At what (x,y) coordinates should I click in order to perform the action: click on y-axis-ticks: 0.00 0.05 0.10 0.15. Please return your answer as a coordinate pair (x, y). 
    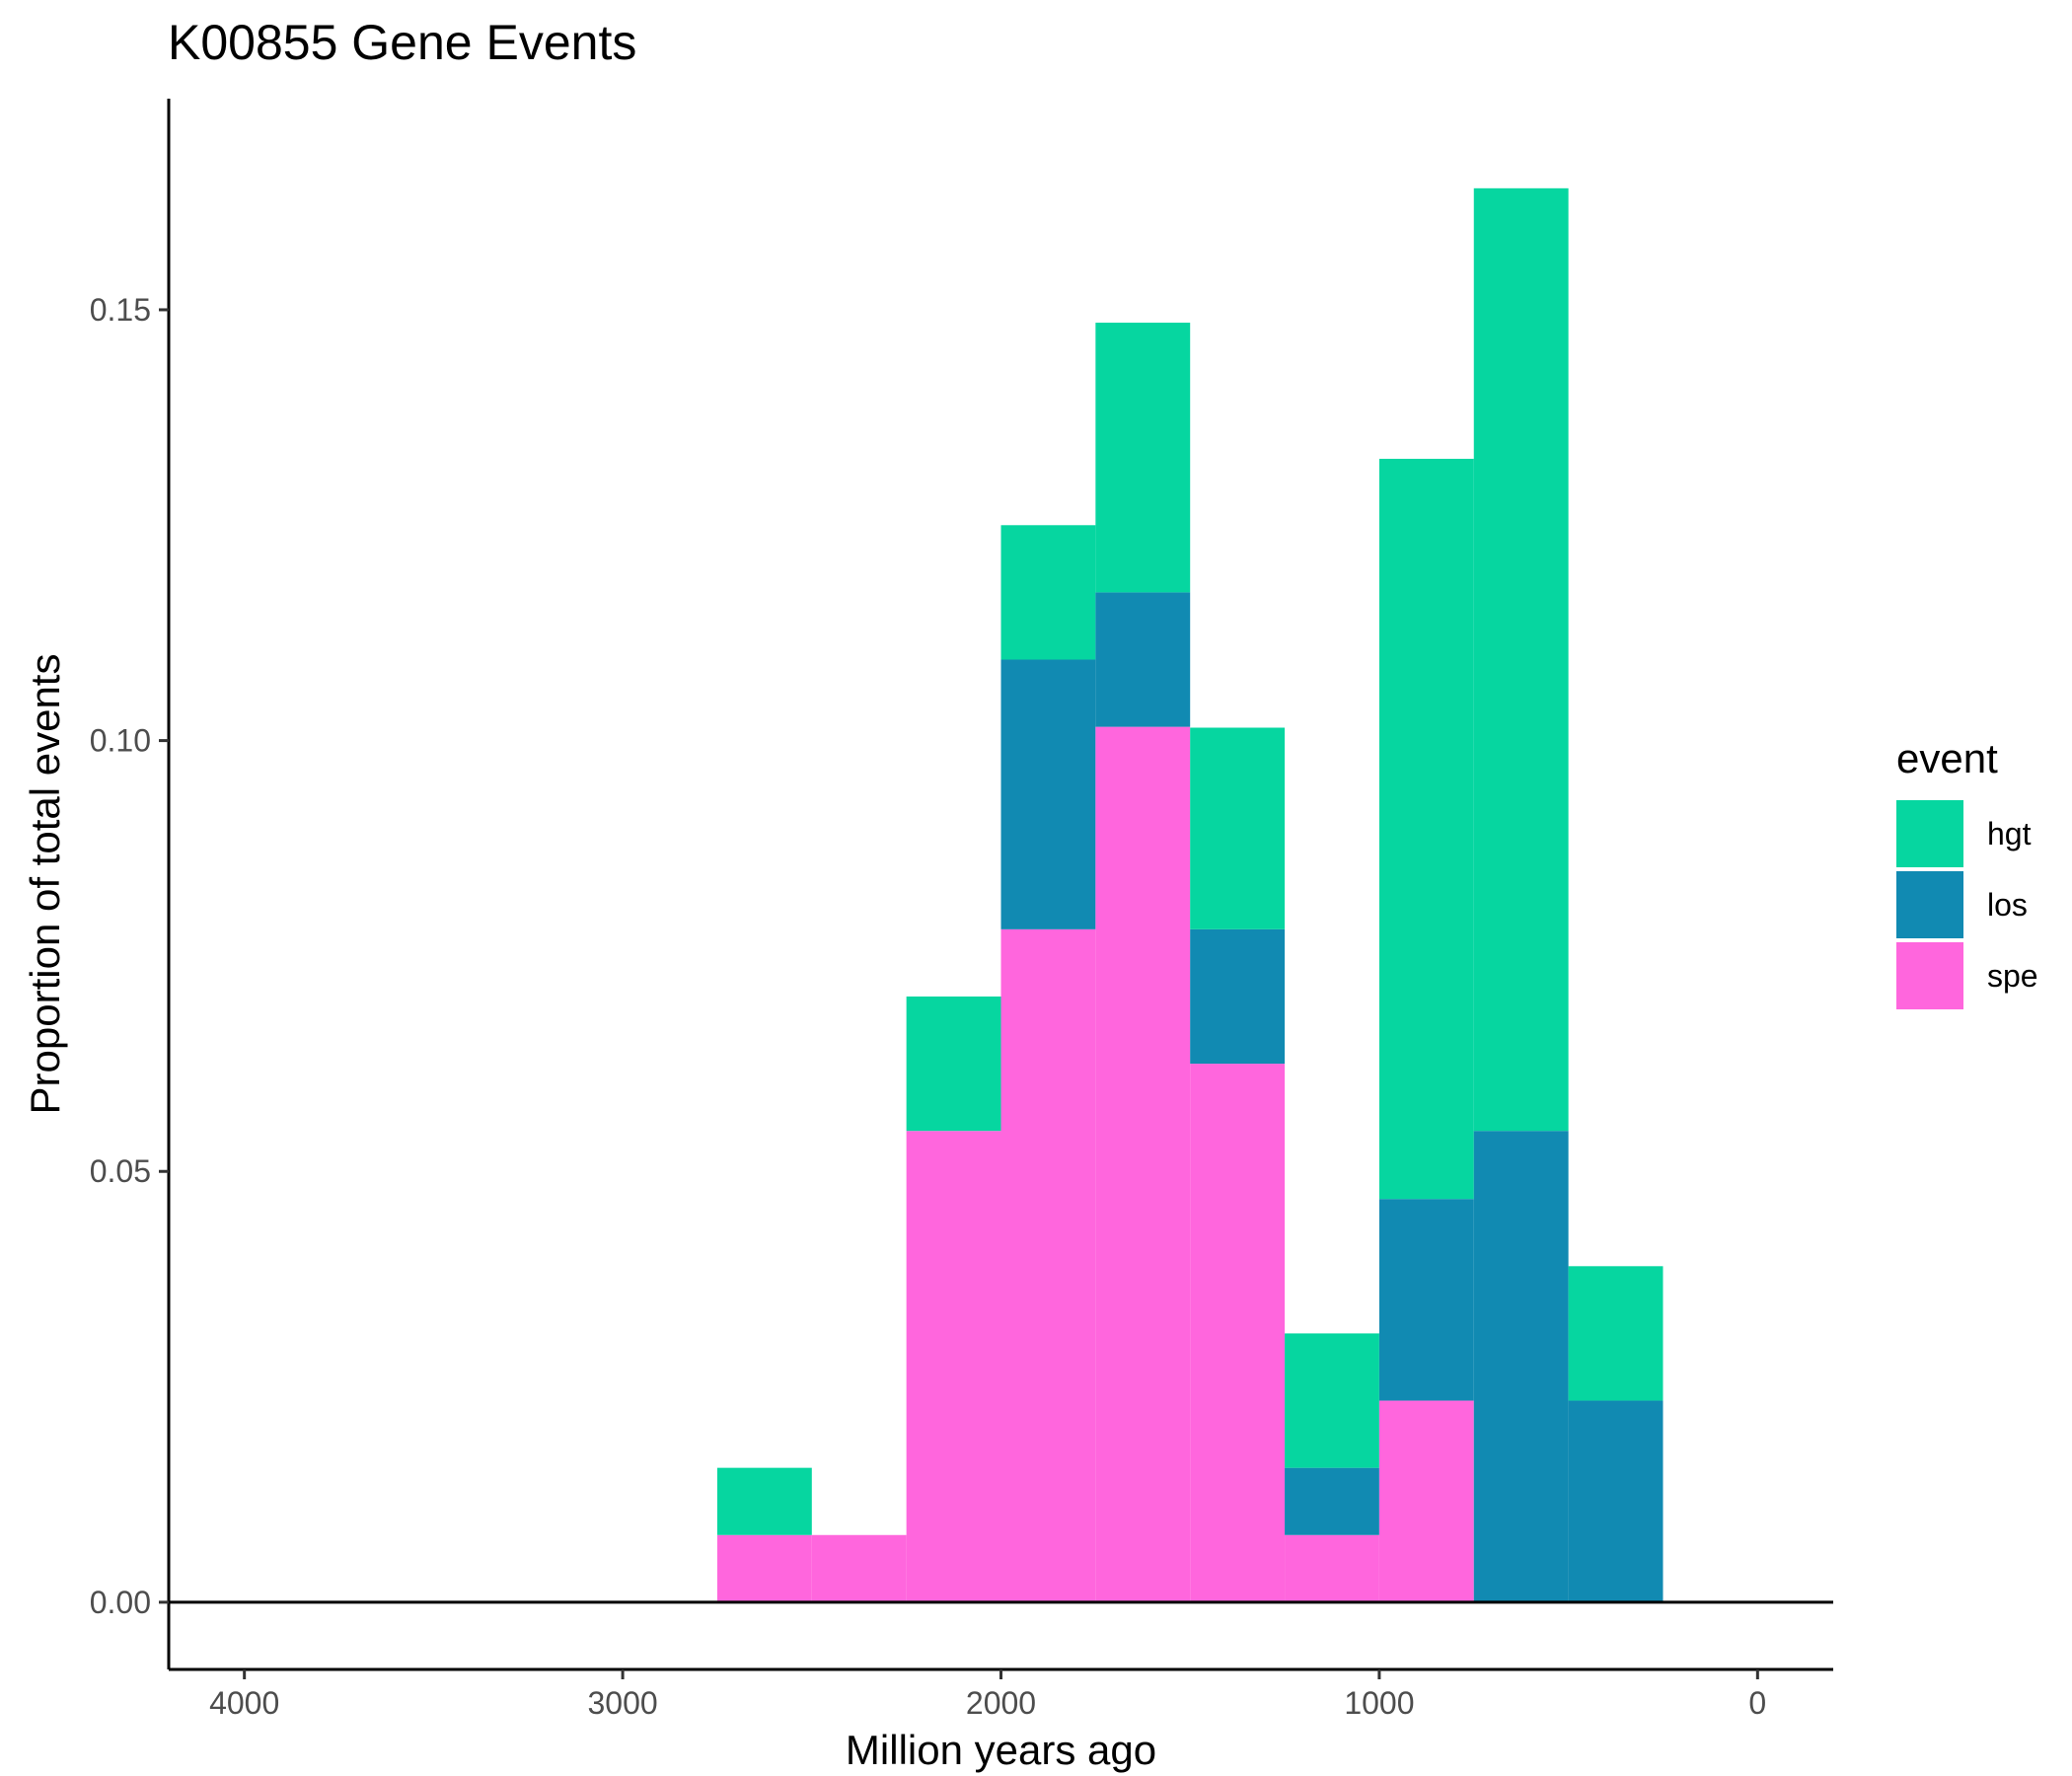
    Looking at the image, I should click on (129, 956).